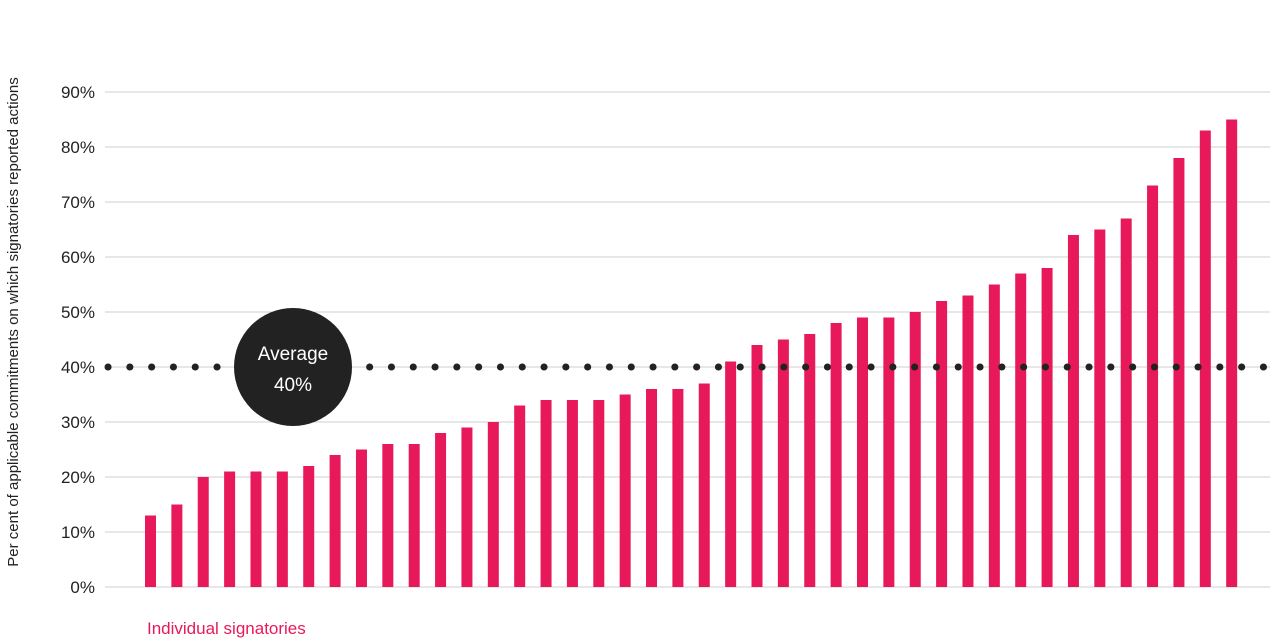 The height and width of the screenshot is (643, 1275). What do you see at coordinates (293, 385) in the screenshot?
I see `average-value: 40%` at bounding box center [293, 385].